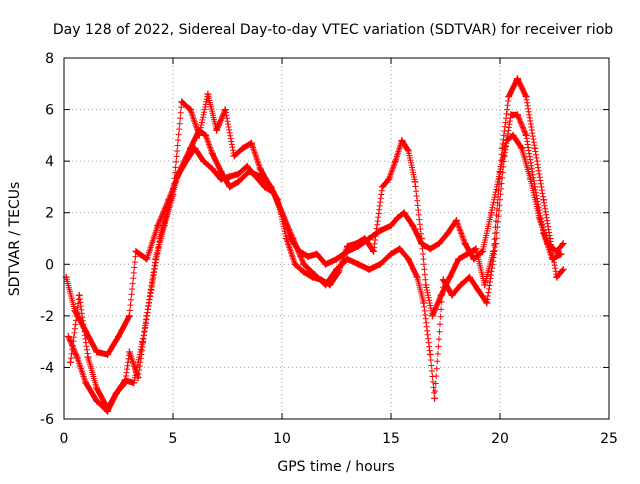 This screenshot has width=640, height=484. What do you see at coordinates (500, 439) in the screenshot?
I see `x-tick-label: 20` at bounding box center [500, 439].